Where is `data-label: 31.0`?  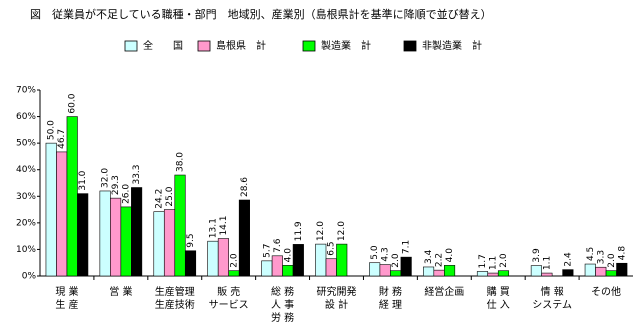 data-label: 31.0 is located at coordinates (83, 180).